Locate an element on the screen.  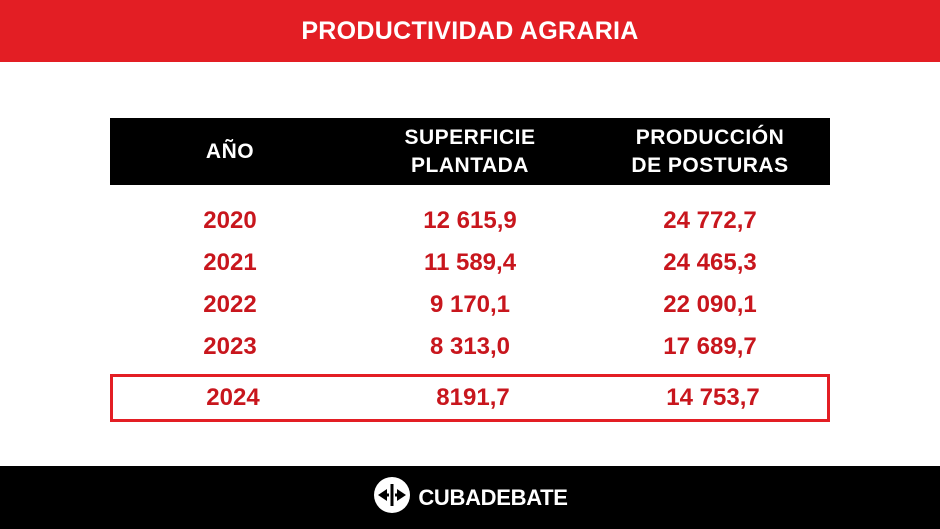
cell-production: 24 772,7 is located at coordinates (710, 220).